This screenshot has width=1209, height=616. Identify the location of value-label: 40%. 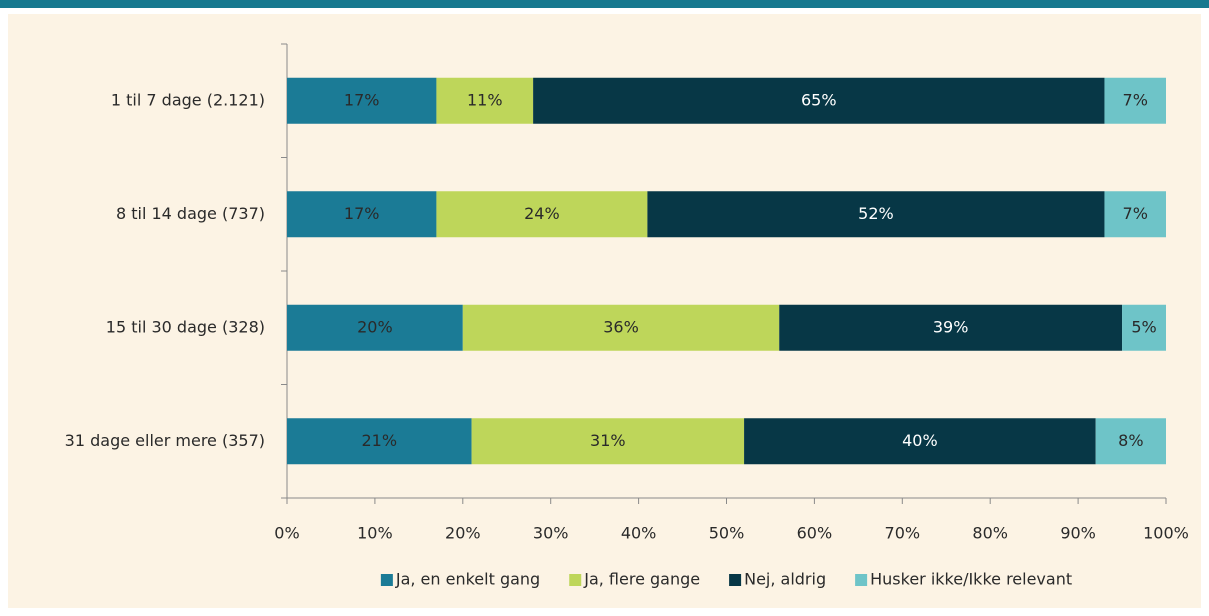
(920, 440).